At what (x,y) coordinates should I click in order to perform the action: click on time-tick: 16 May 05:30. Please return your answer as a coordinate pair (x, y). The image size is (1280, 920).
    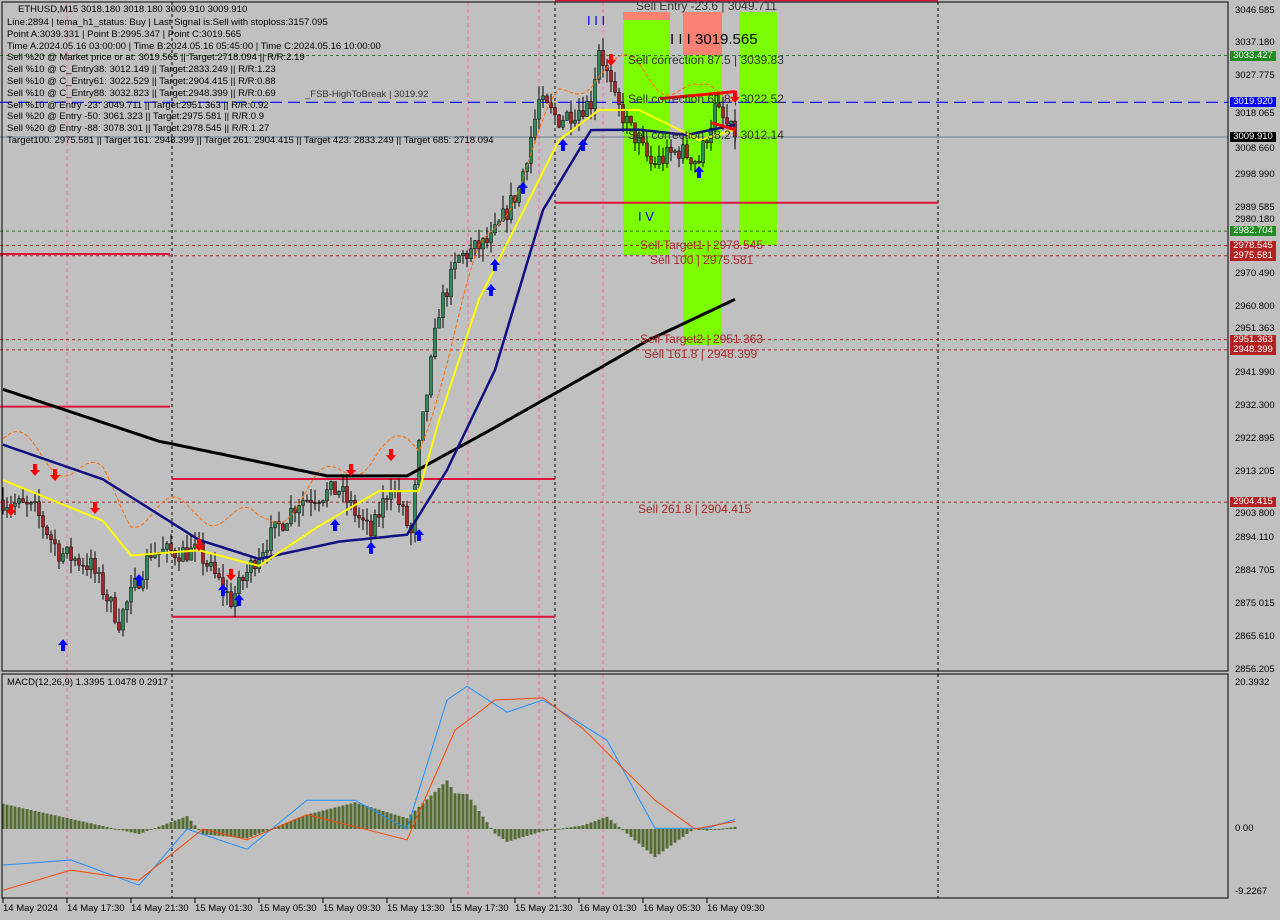
    Looking at the image, I should click on (672, 908).